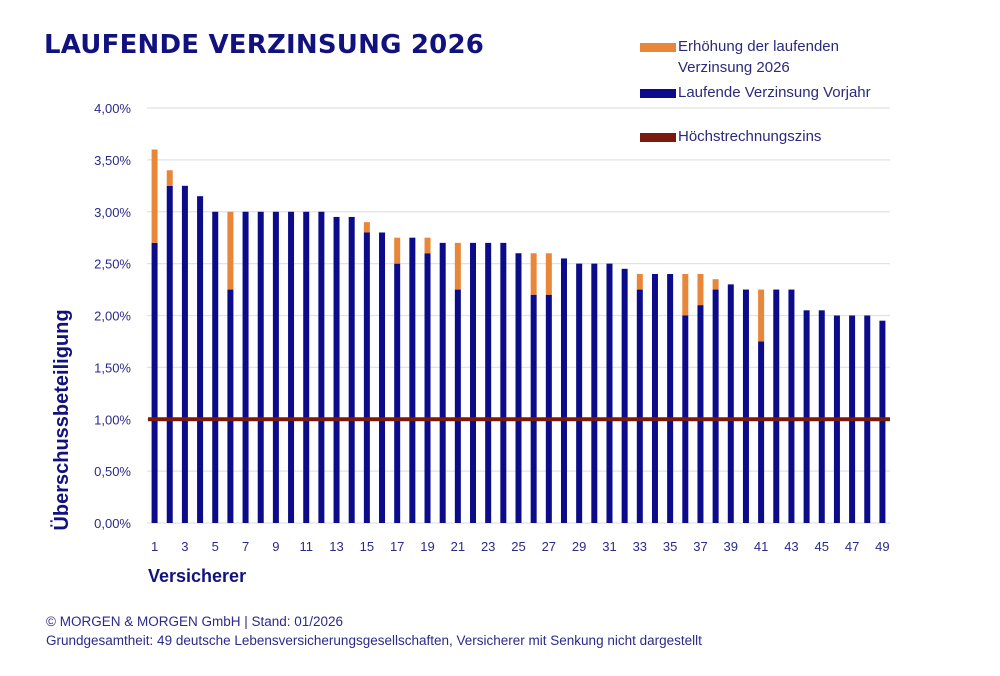 The width and height of the screenshot is (1000, 676). Describe the element at coordinates (774, 92) in the screenshot. I see `legend-label-previous-year: Laufende Verzinsung Vorjahr` at that location.